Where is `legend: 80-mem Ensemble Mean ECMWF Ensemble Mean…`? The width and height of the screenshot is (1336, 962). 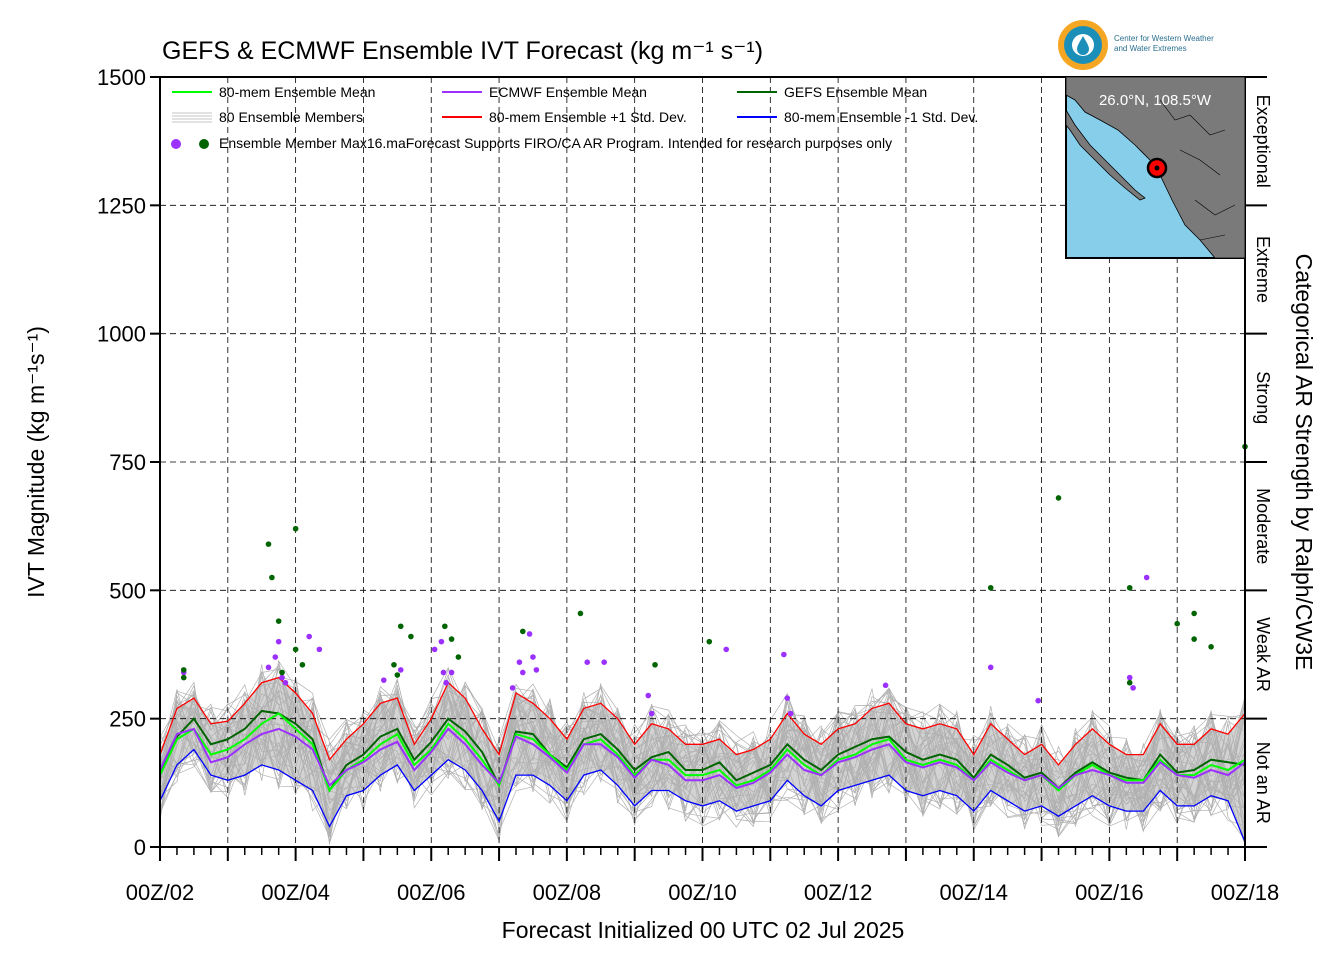 legend: 80-mem Ensemble Mean ECMWF Ensemble Mean… is located at coordinates (574, 117).